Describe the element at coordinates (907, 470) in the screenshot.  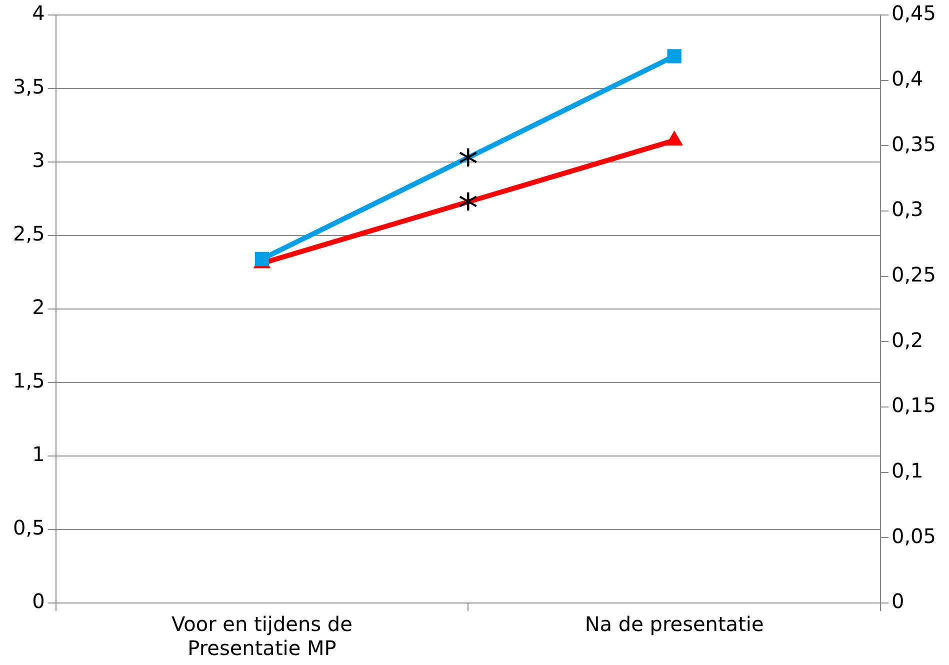
I see `y2-tick-label: 0,1` at that location.